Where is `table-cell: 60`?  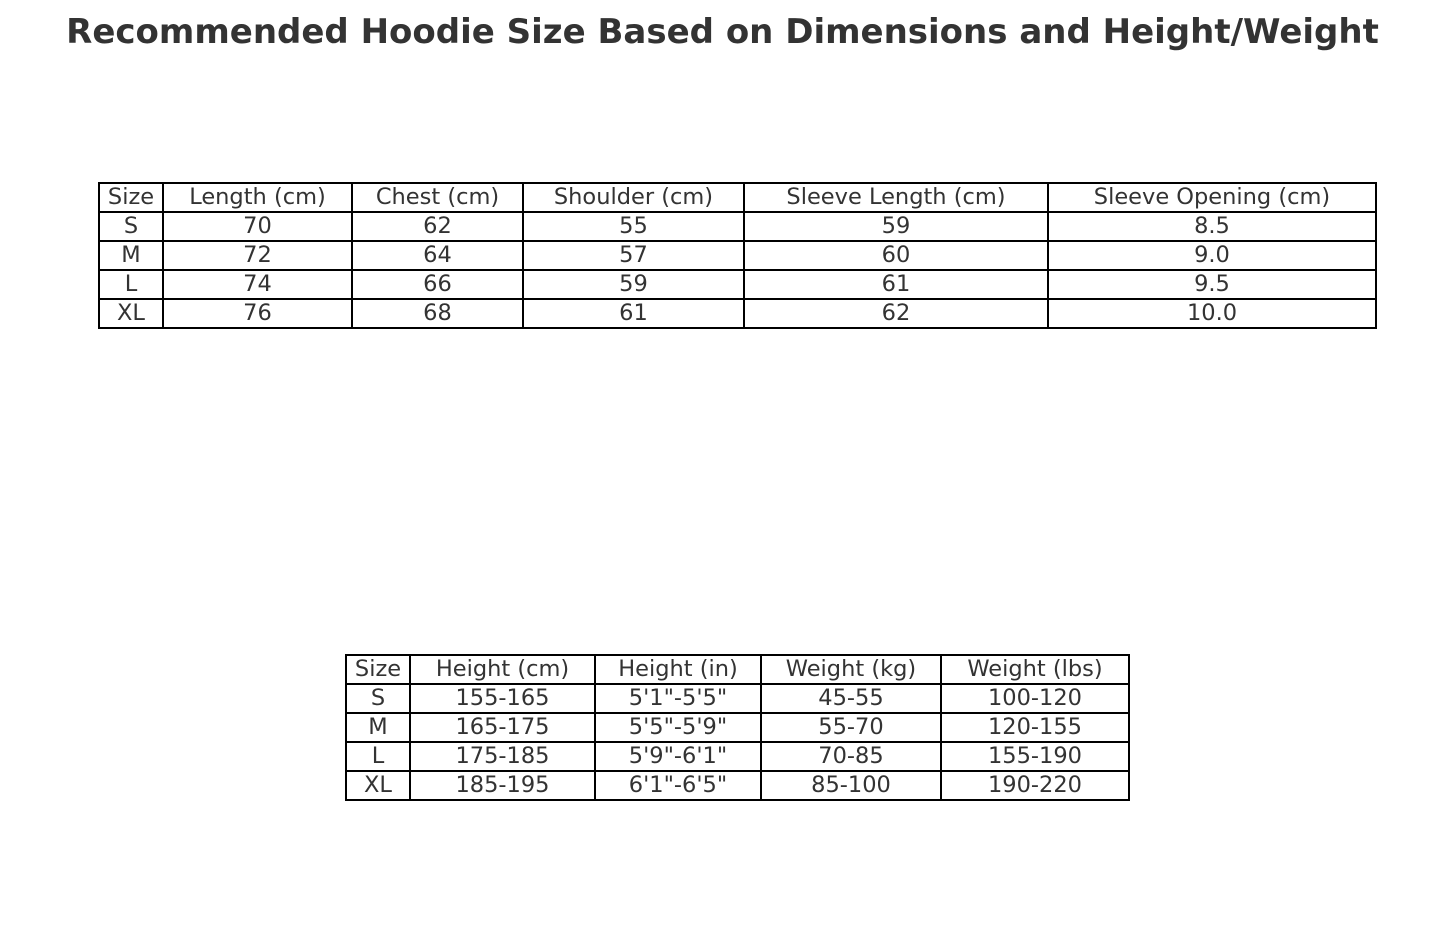 table-cell: 60 is located at coordinates (896, 255).